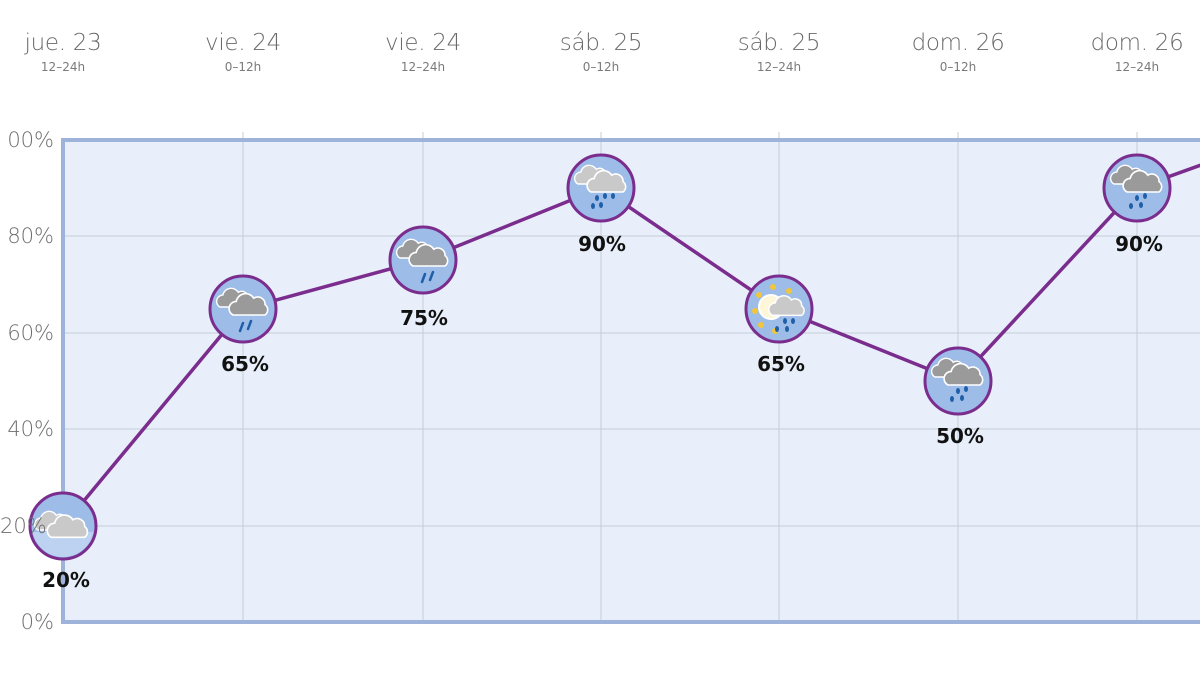 The image size is (1200, 675). Describe the element at coordinates (63, 43) in the screenshot. I see `column-day: jue. 23` at that location.